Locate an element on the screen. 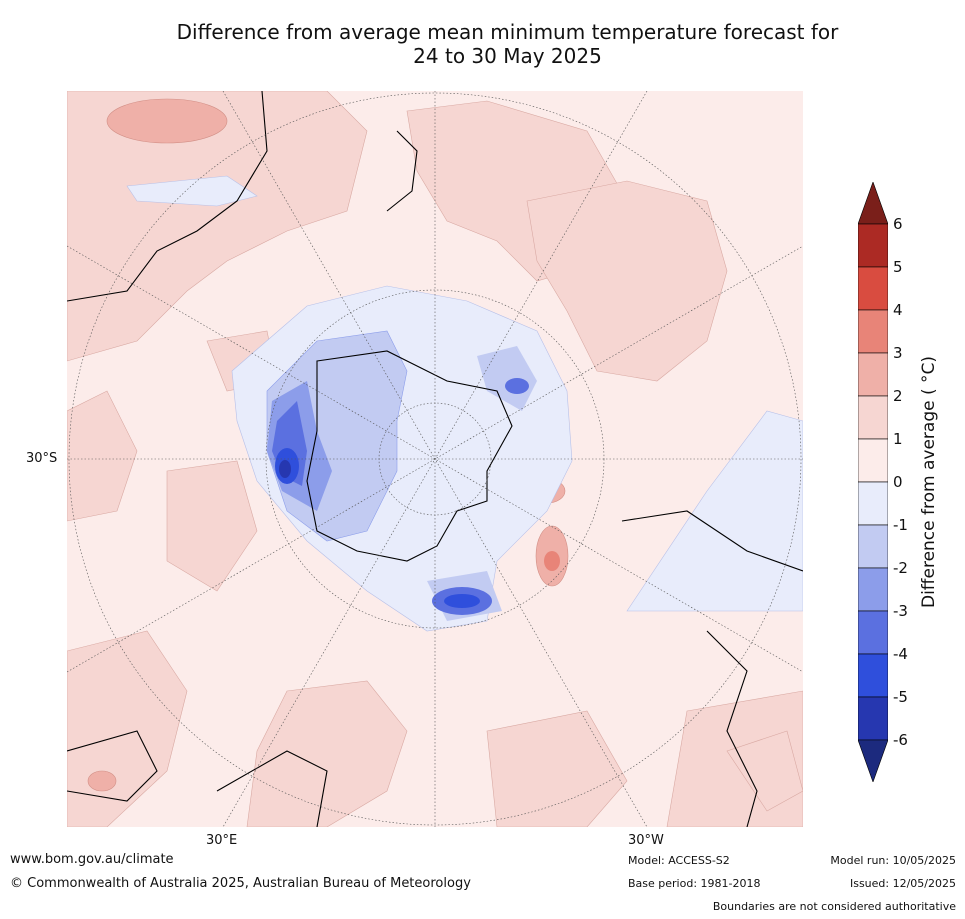 The height and width of the screenshot is (919, 965). colorbar-tick: -2 is located at coordinates (900, 568).